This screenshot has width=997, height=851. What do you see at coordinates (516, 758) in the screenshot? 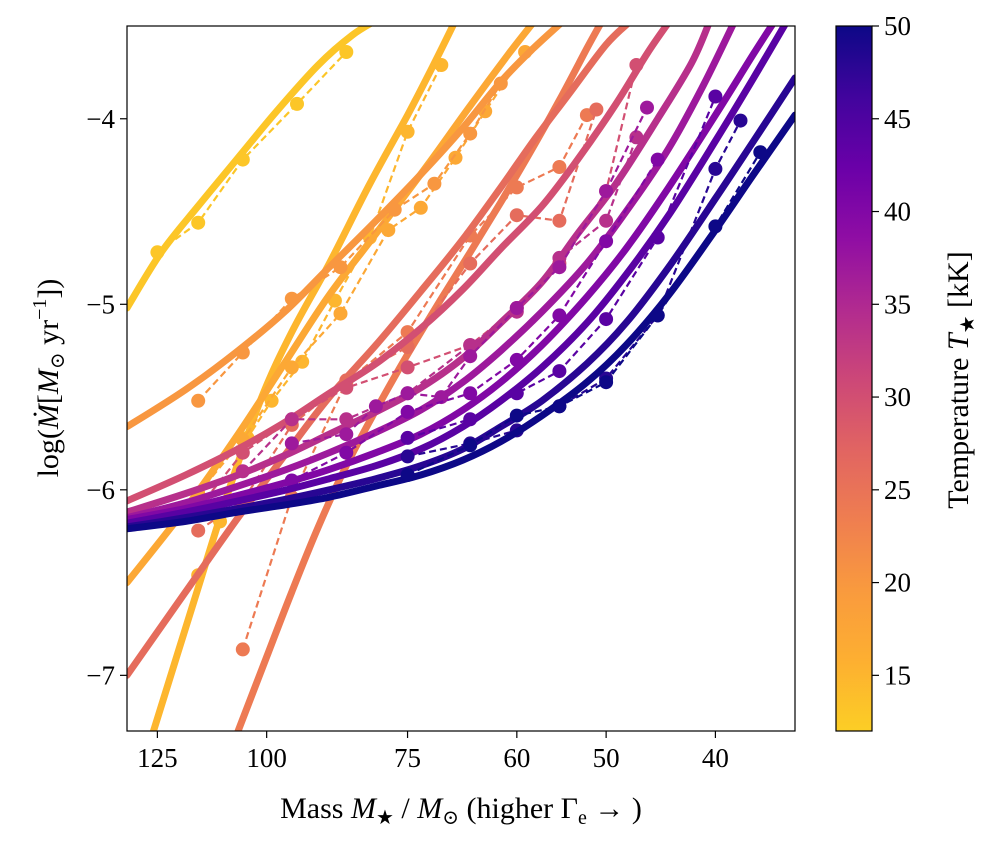
I see `x-tick-label: 60` at bounding box center [516, 758].